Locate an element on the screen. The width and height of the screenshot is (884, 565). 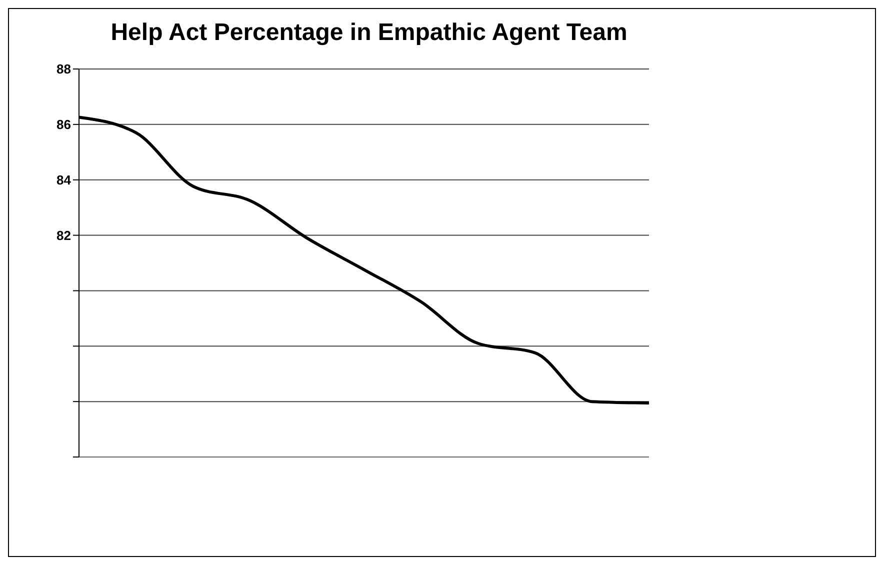
y-tick-label: 88 is located at coordinates (63, 69).